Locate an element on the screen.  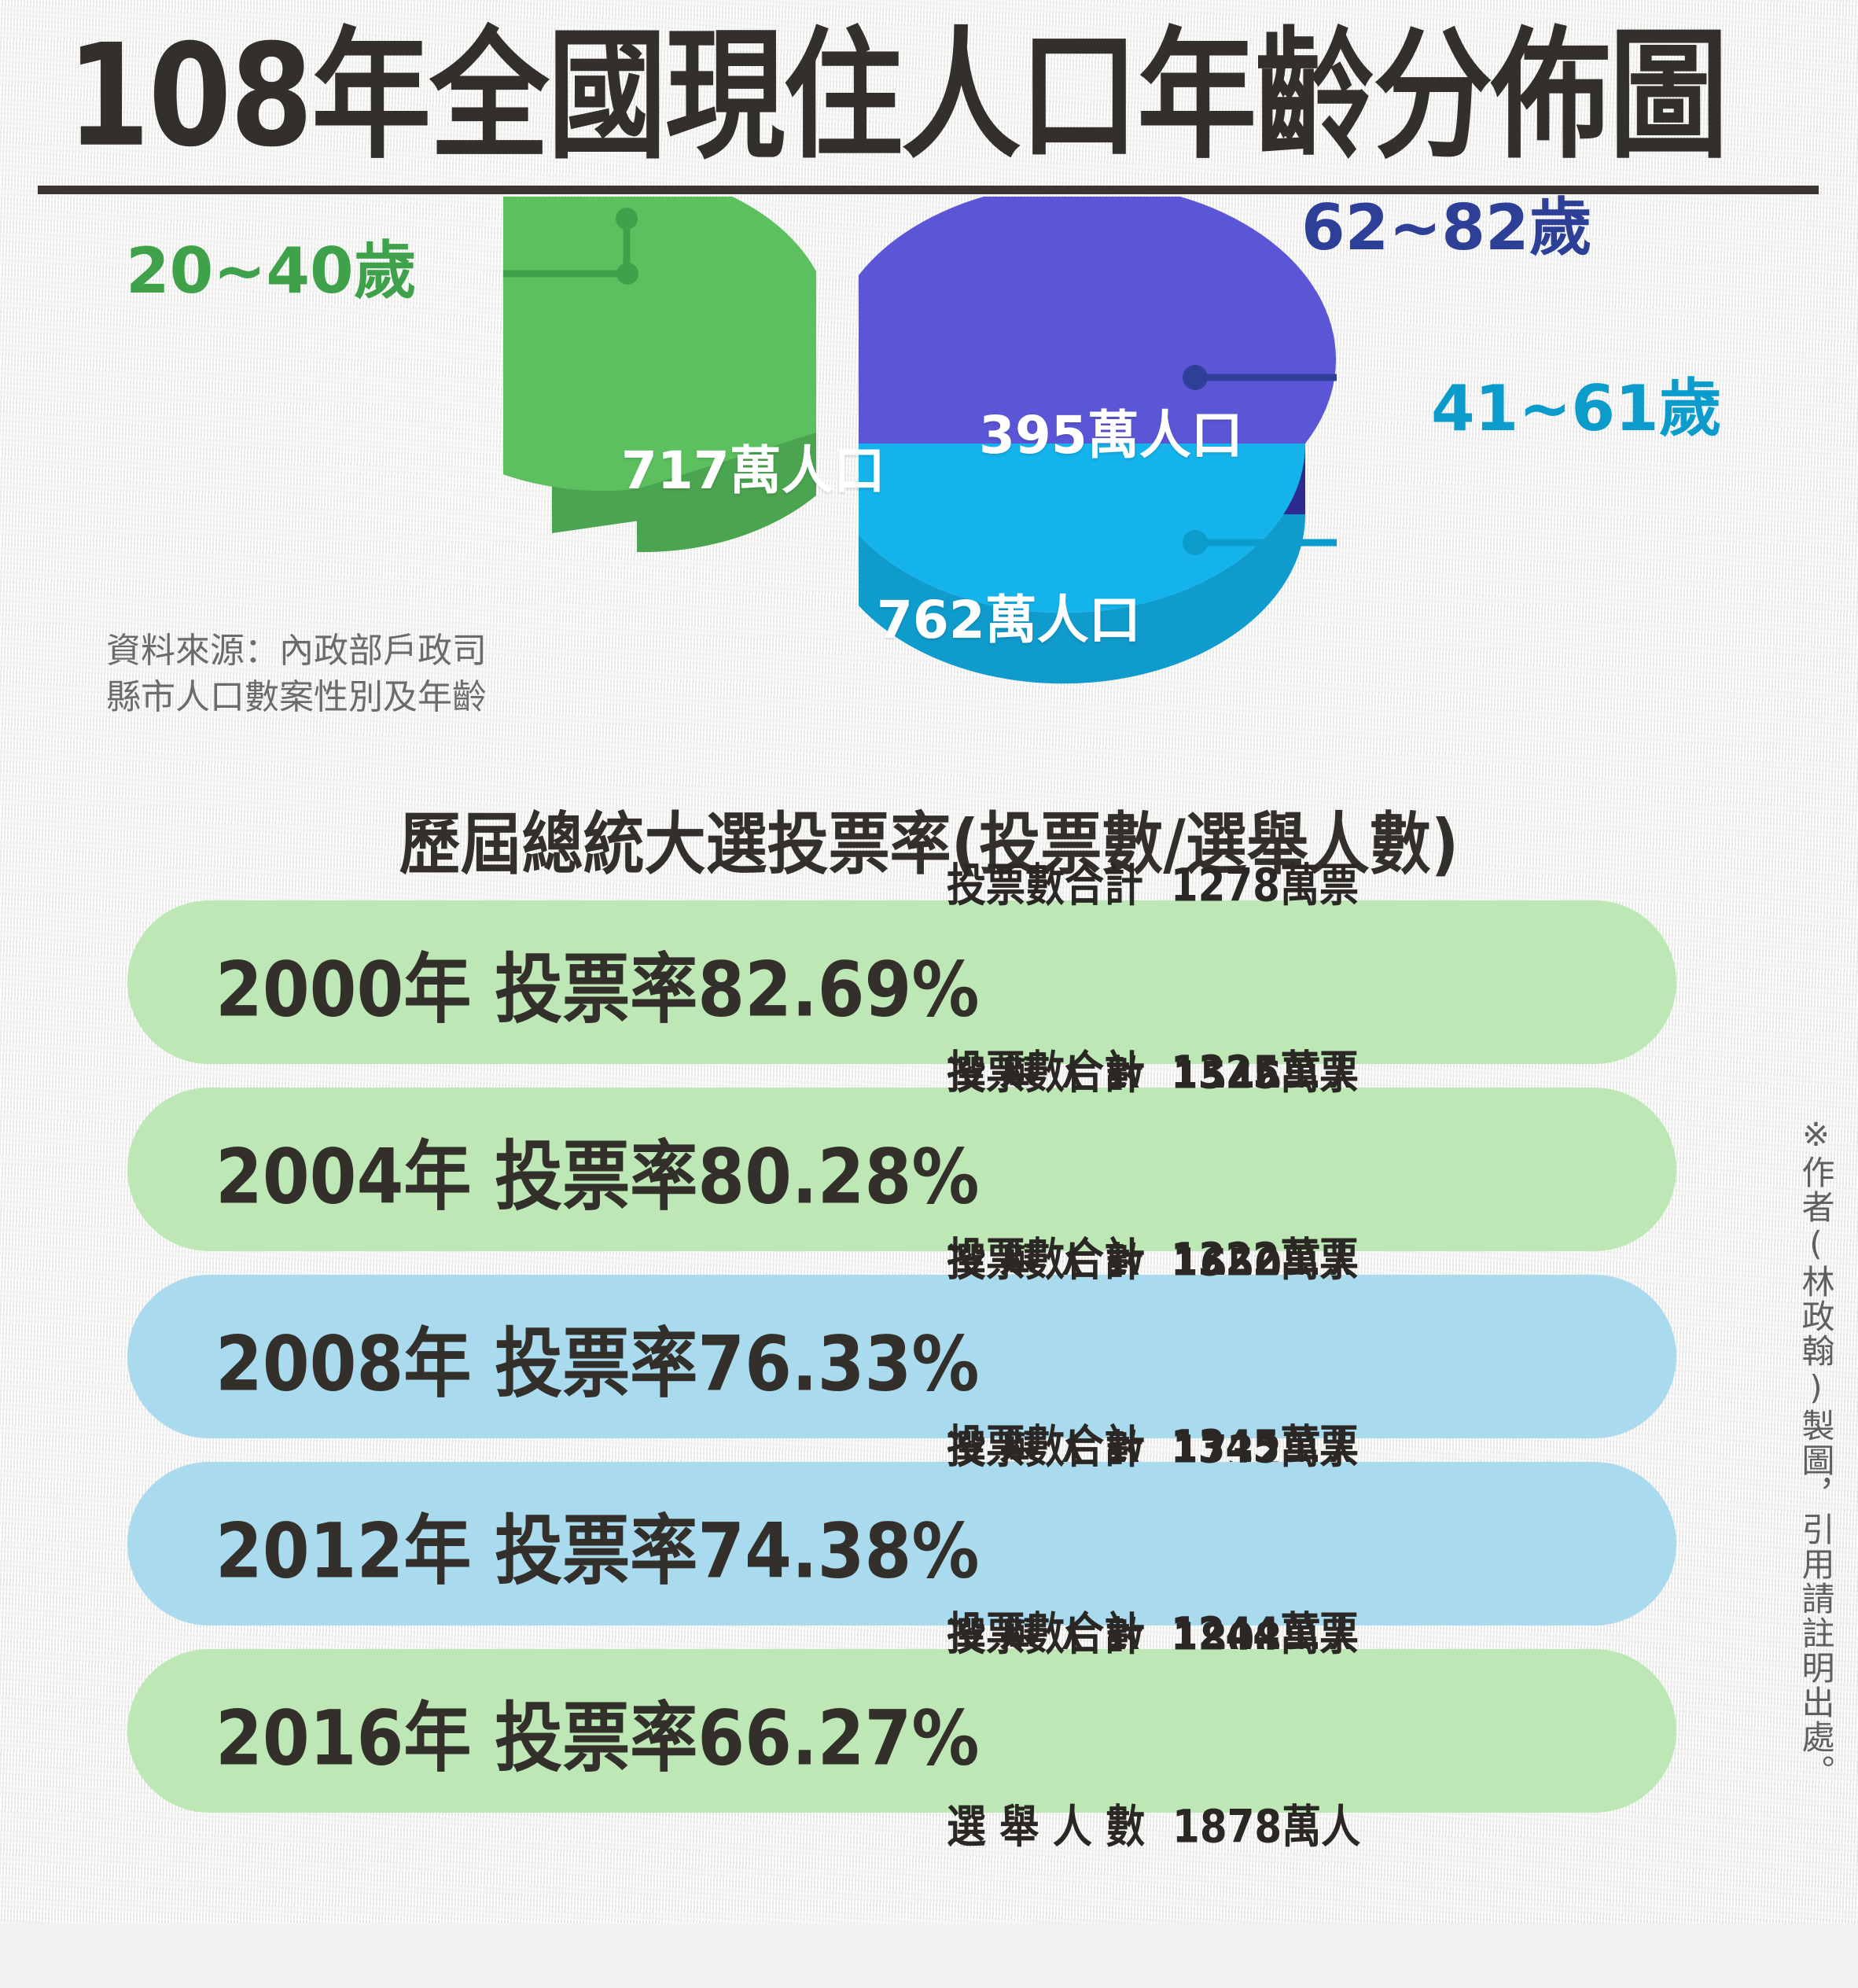
votes-total-line: 投票數合計 1244萬票 is located at coordinates (1153, 1634).